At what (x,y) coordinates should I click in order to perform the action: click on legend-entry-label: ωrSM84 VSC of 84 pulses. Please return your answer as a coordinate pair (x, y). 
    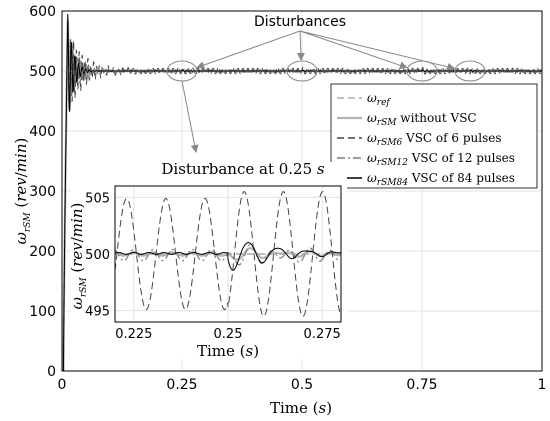
    Looking at the image, I should click on (441, 179).